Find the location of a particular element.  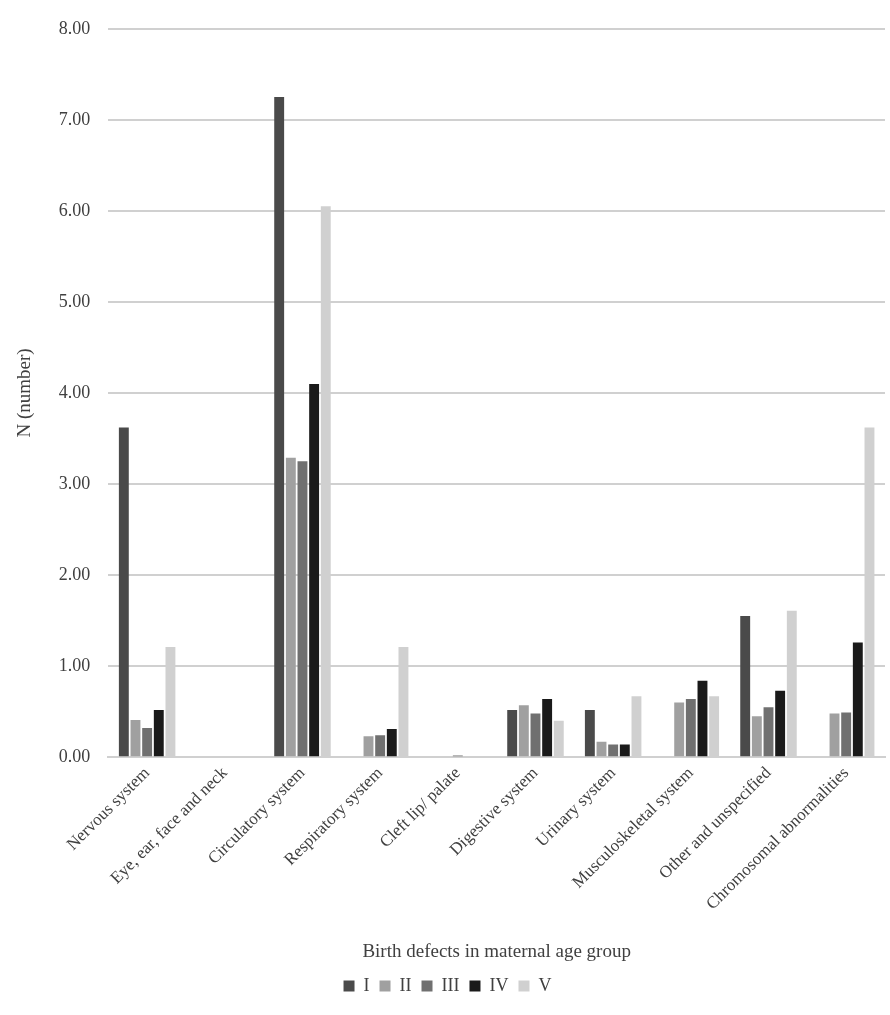

y-tick-label: 7.00 is located at coordinates (74, 118).